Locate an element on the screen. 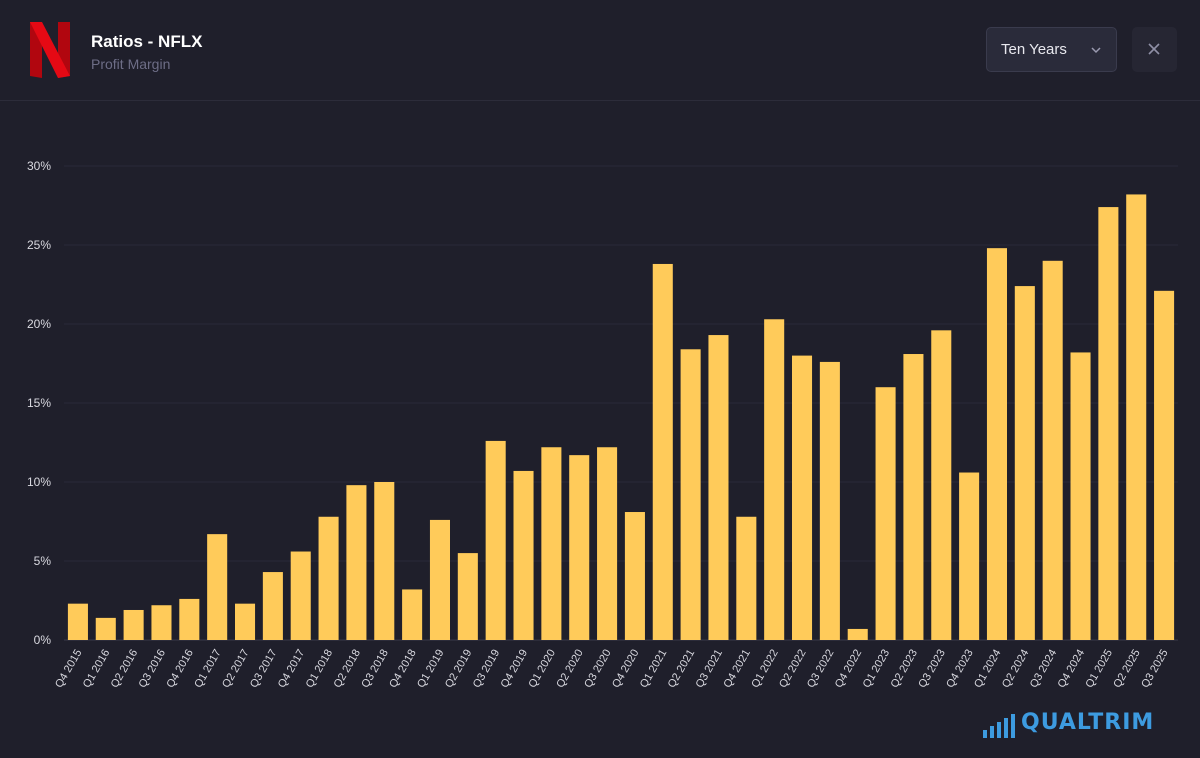 The width and height of the screenshot is (1200, 758). x-tick-label: Q2 2020 is located at coordinates (569, 669).